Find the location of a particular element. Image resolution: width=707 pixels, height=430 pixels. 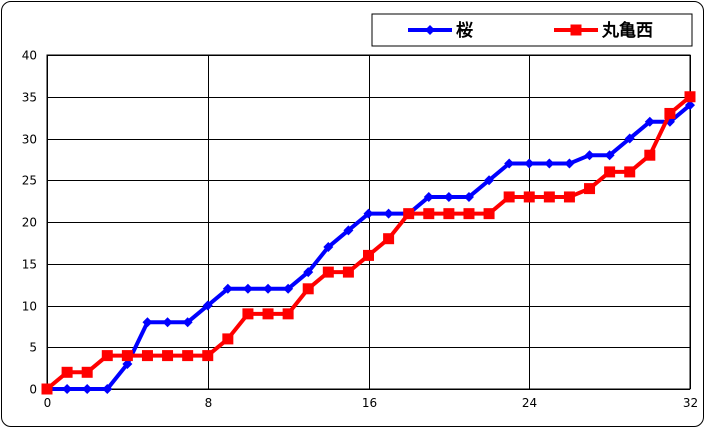

y-tick-label: 40 is located at coordinates (29, 56).